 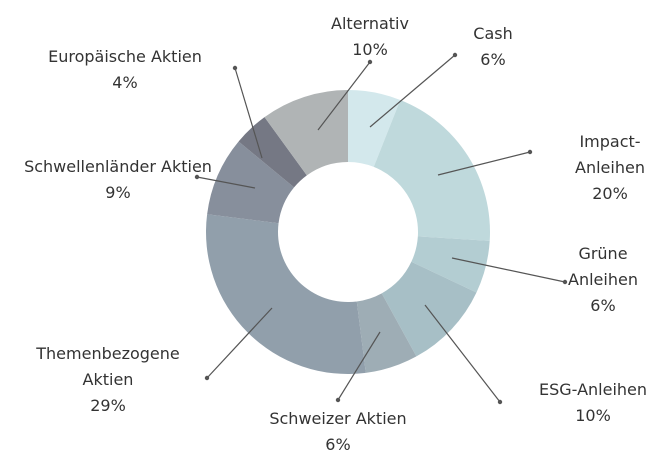 I want to click on category-label: Impact-Anleihen, so click(x=610, y=154).